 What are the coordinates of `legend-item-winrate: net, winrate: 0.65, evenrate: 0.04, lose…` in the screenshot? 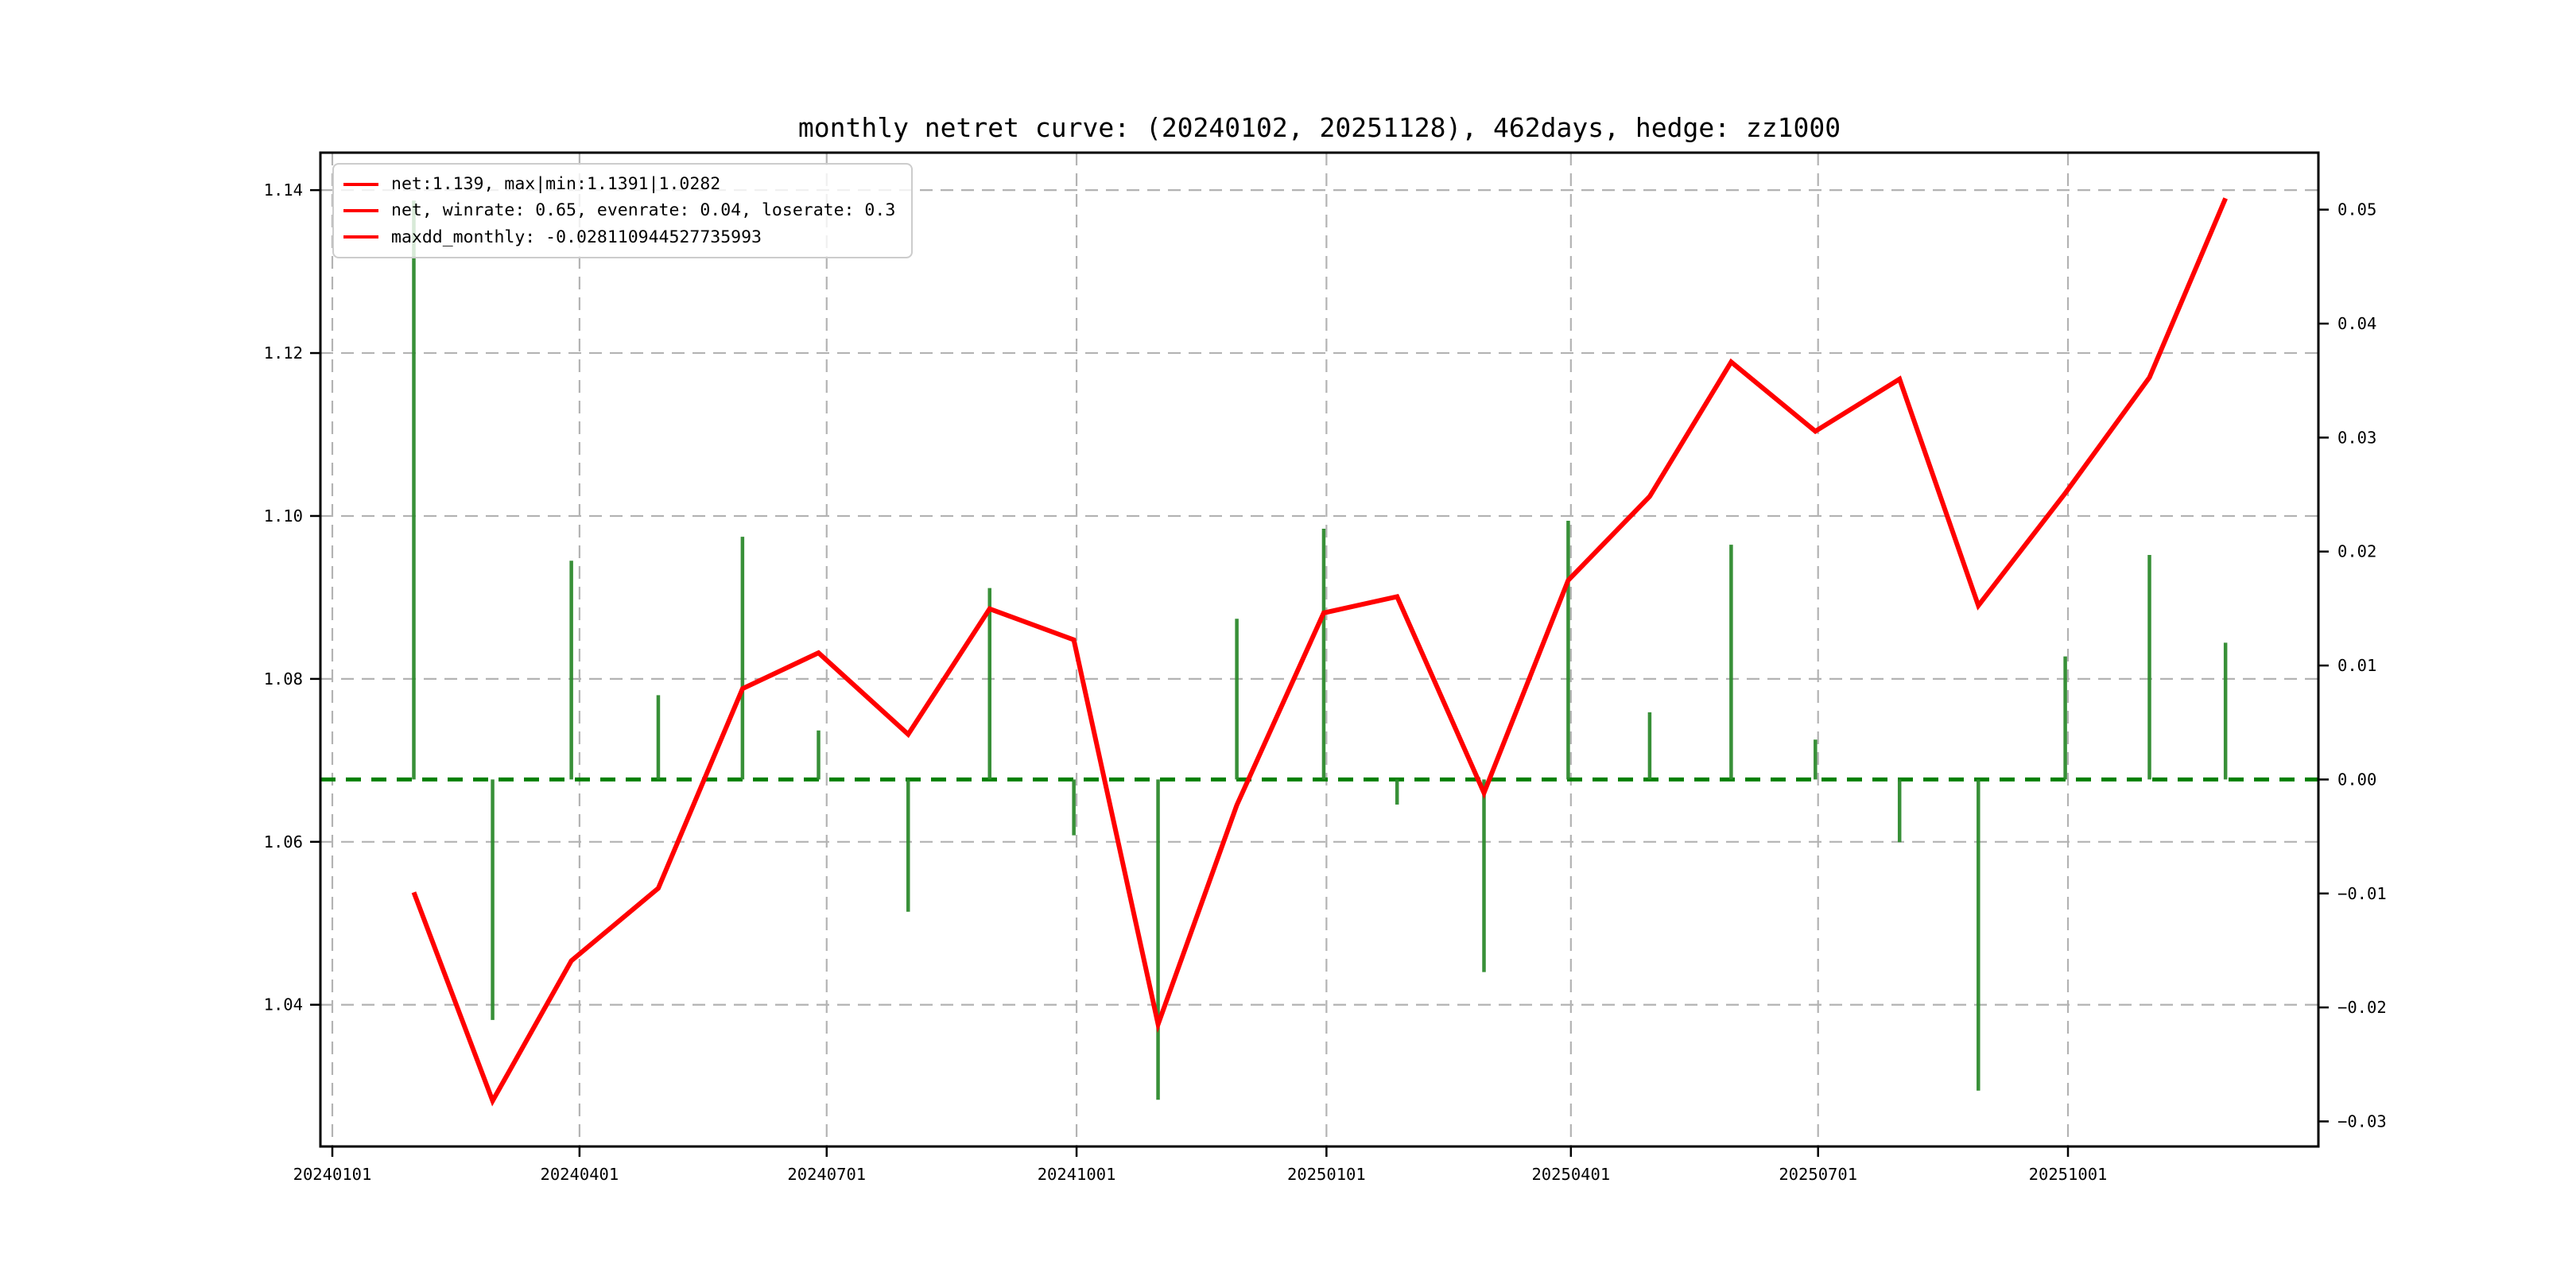 It's located at (619, 210).